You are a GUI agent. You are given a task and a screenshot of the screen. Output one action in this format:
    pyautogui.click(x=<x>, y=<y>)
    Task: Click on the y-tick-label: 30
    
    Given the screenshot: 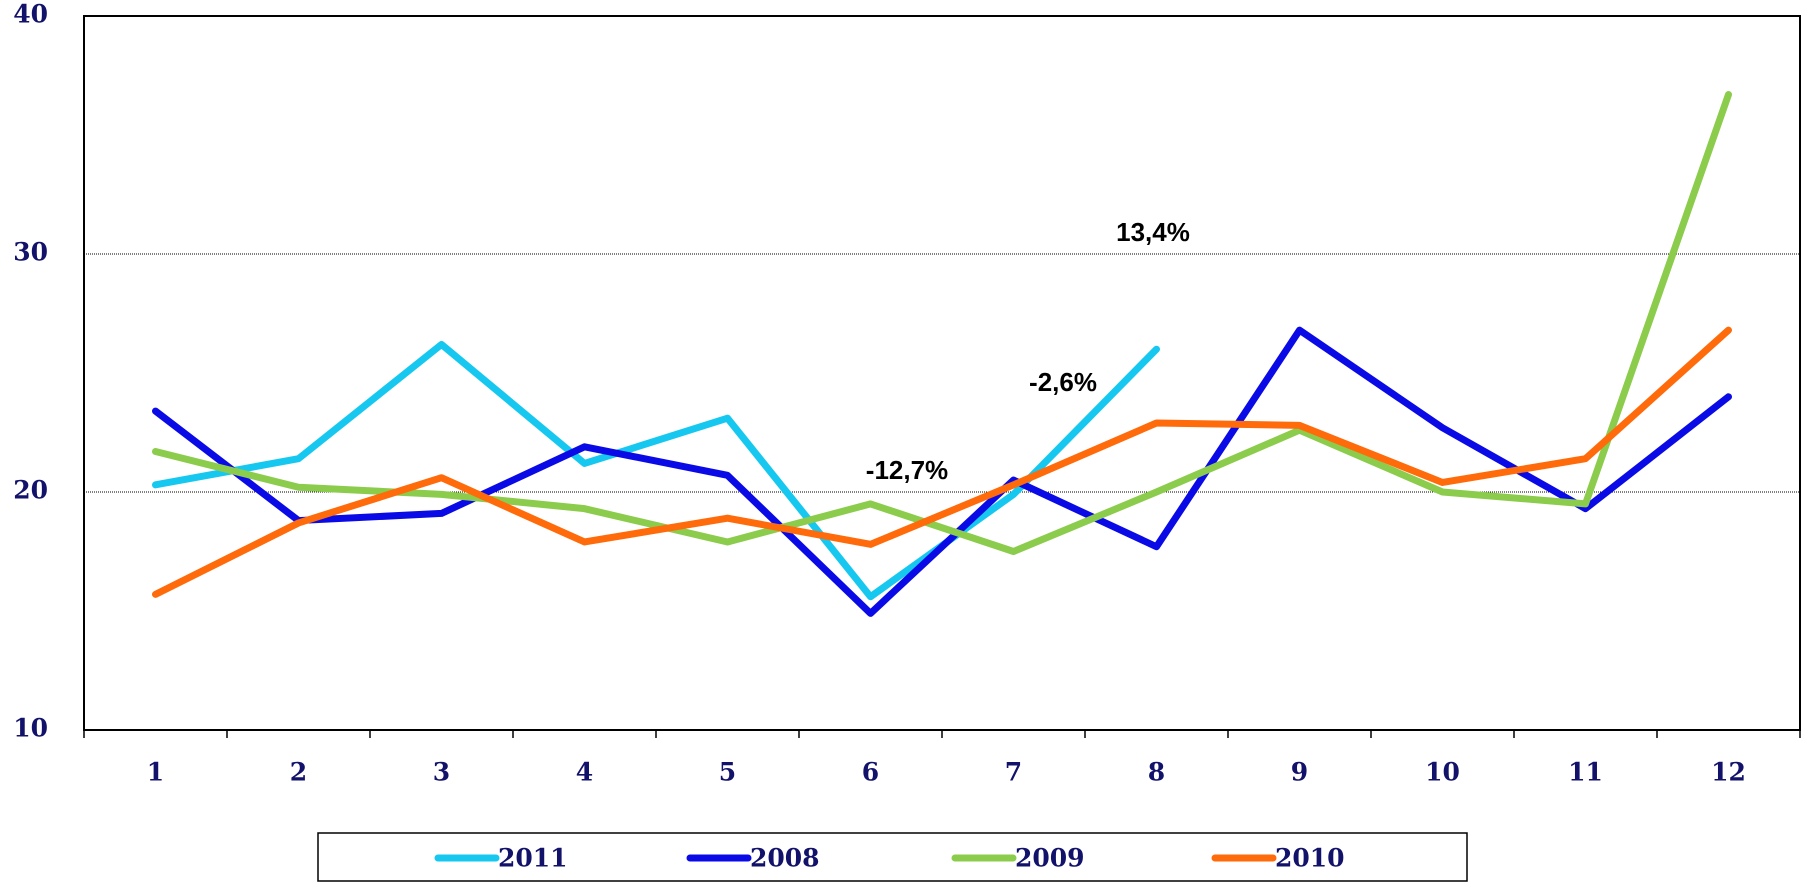 What is the action you would take?
    pyautogui.click(x=30, y=252)
    